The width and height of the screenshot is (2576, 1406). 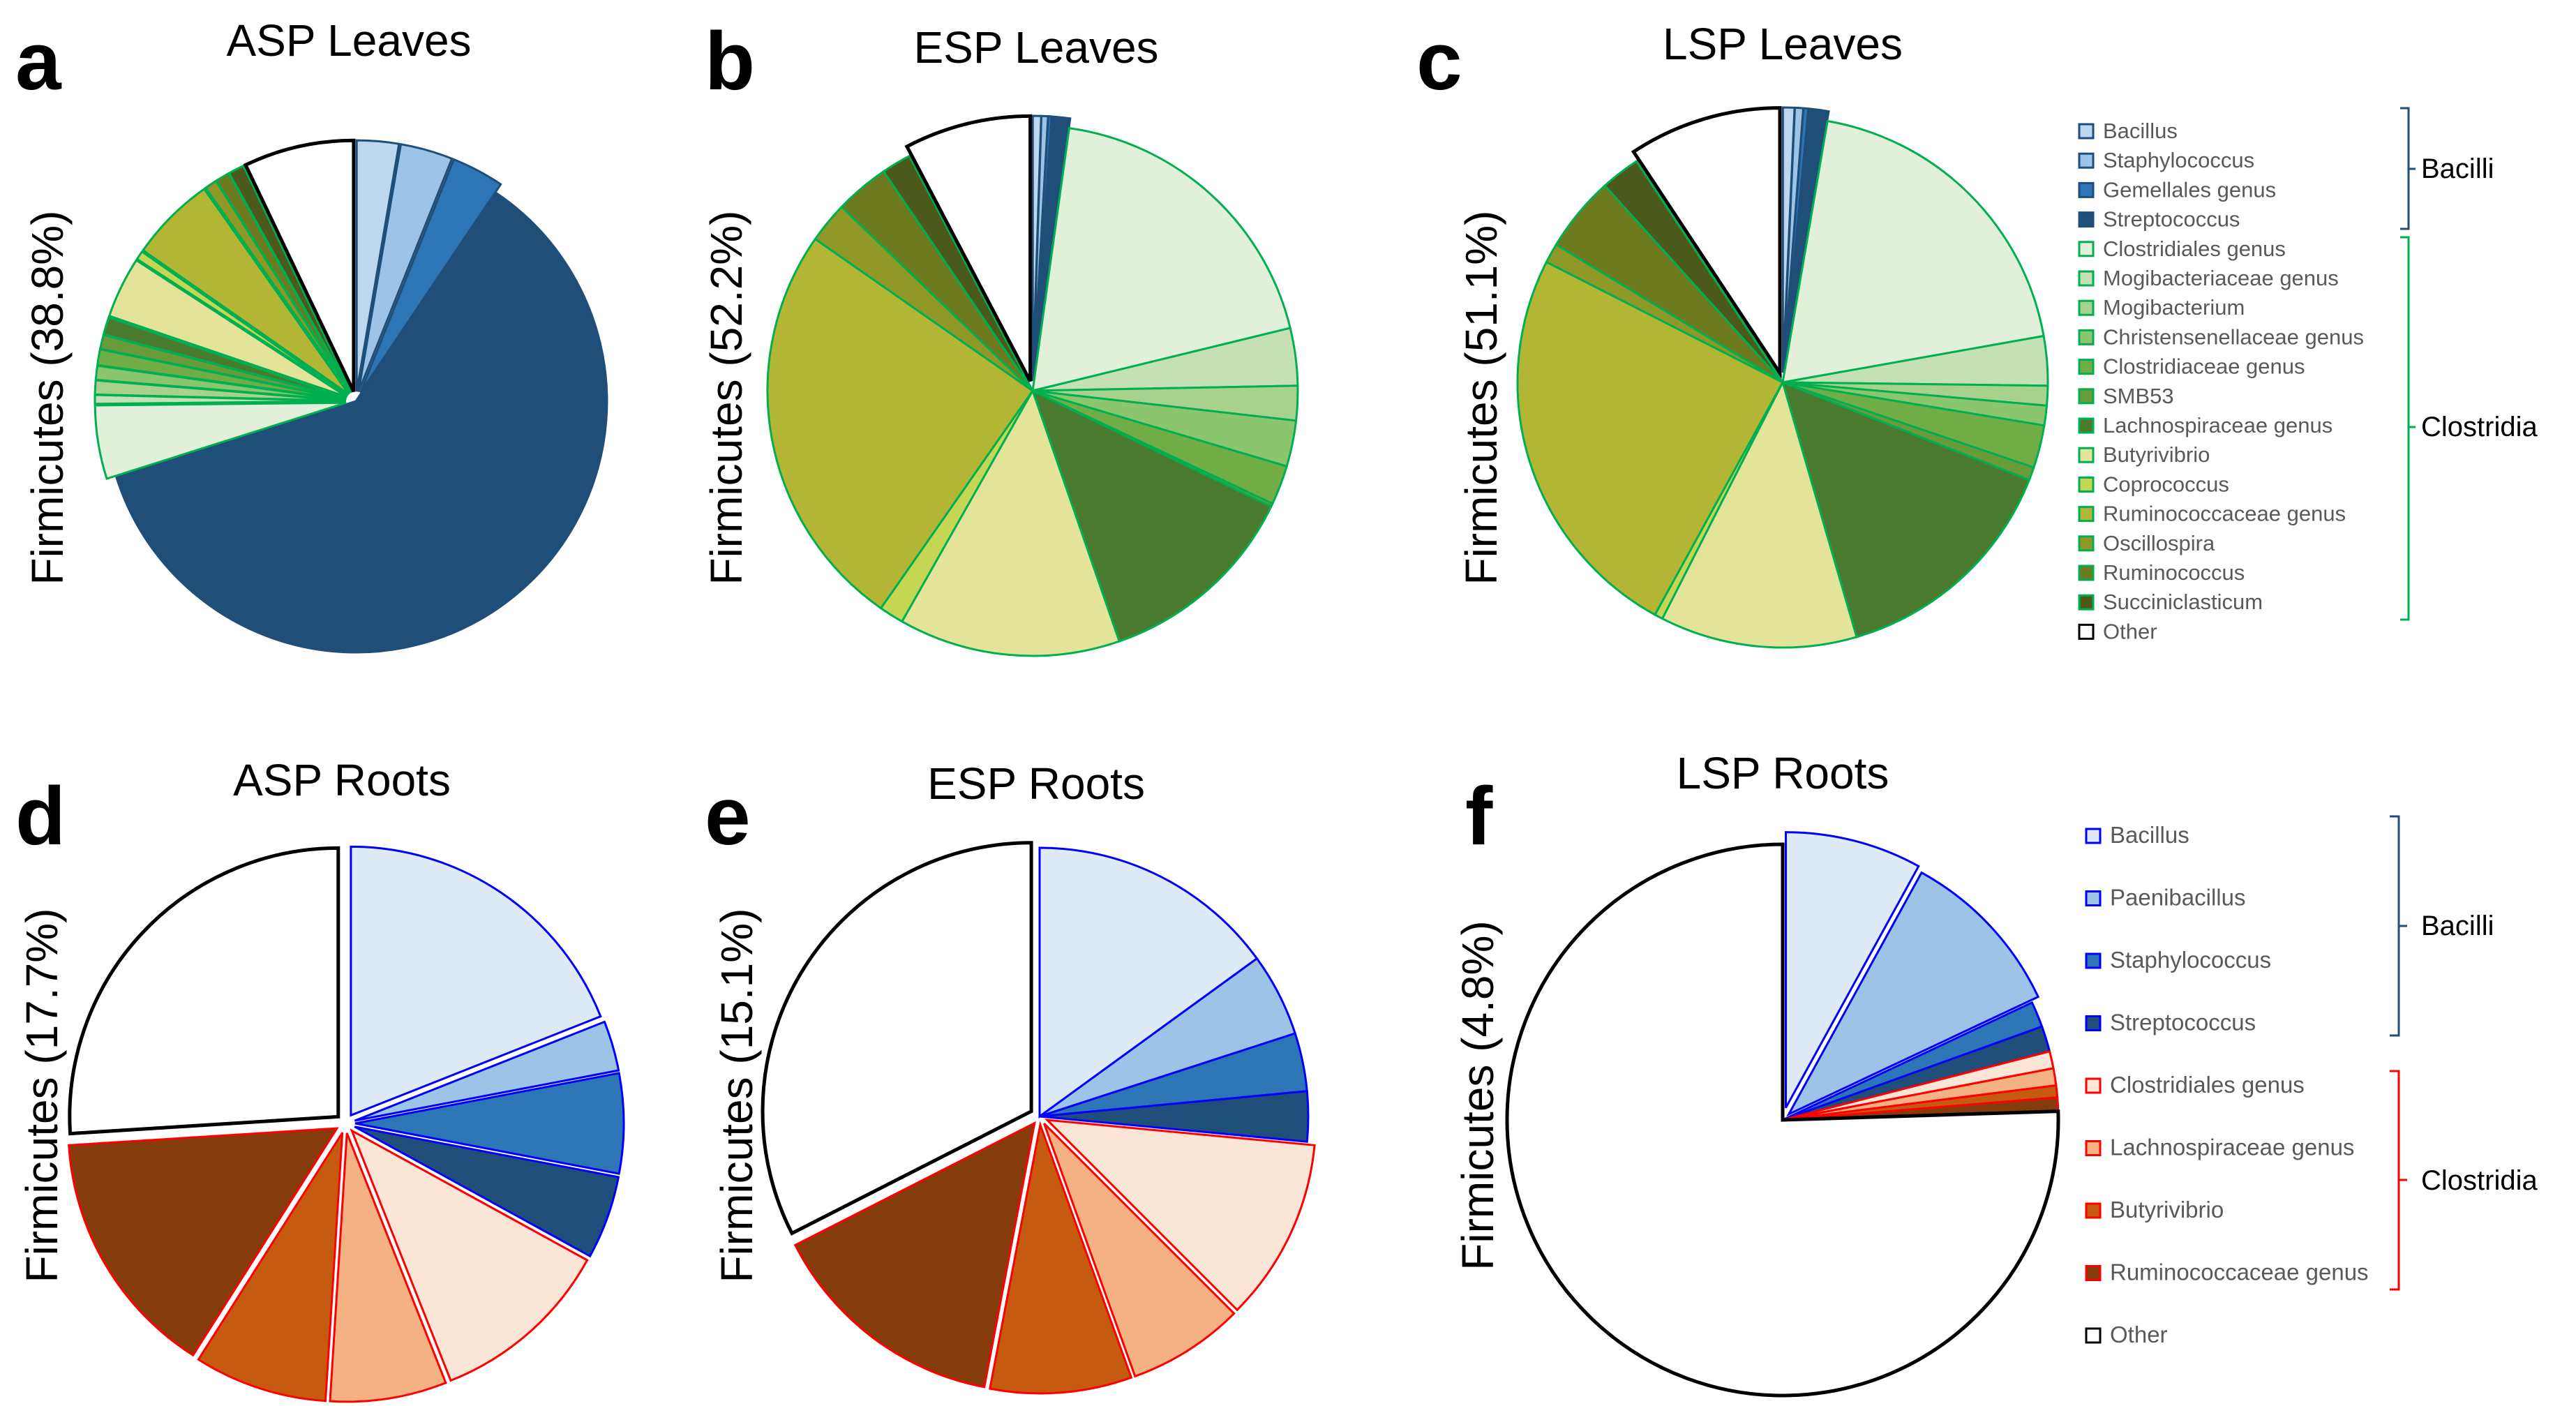 What do you see at coordinates (1479, 816) in the screenshot?
I see `panel-letter-f: f` at bounding box center [1479, 816].